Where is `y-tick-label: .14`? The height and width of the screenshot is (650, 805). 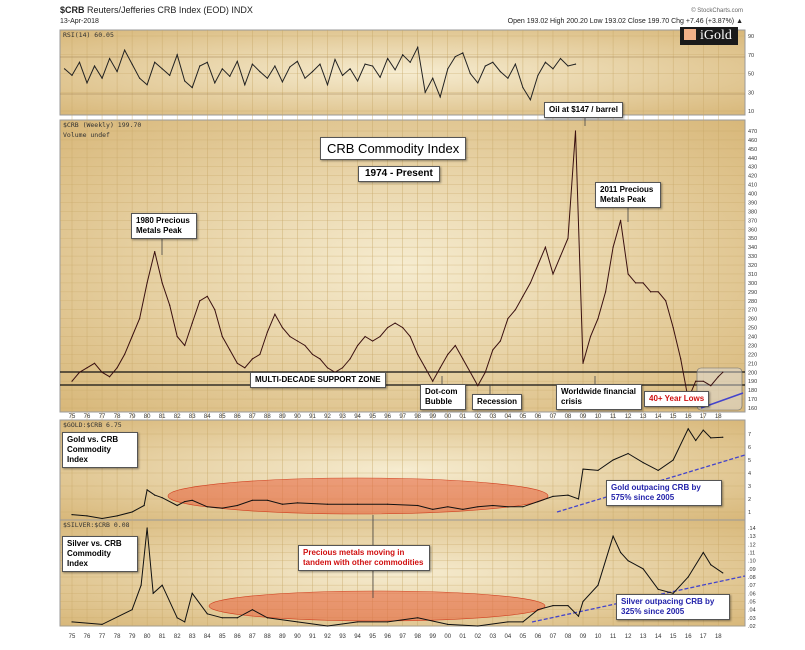 y-tick-label: .14 is located at coordinates (752, 529).